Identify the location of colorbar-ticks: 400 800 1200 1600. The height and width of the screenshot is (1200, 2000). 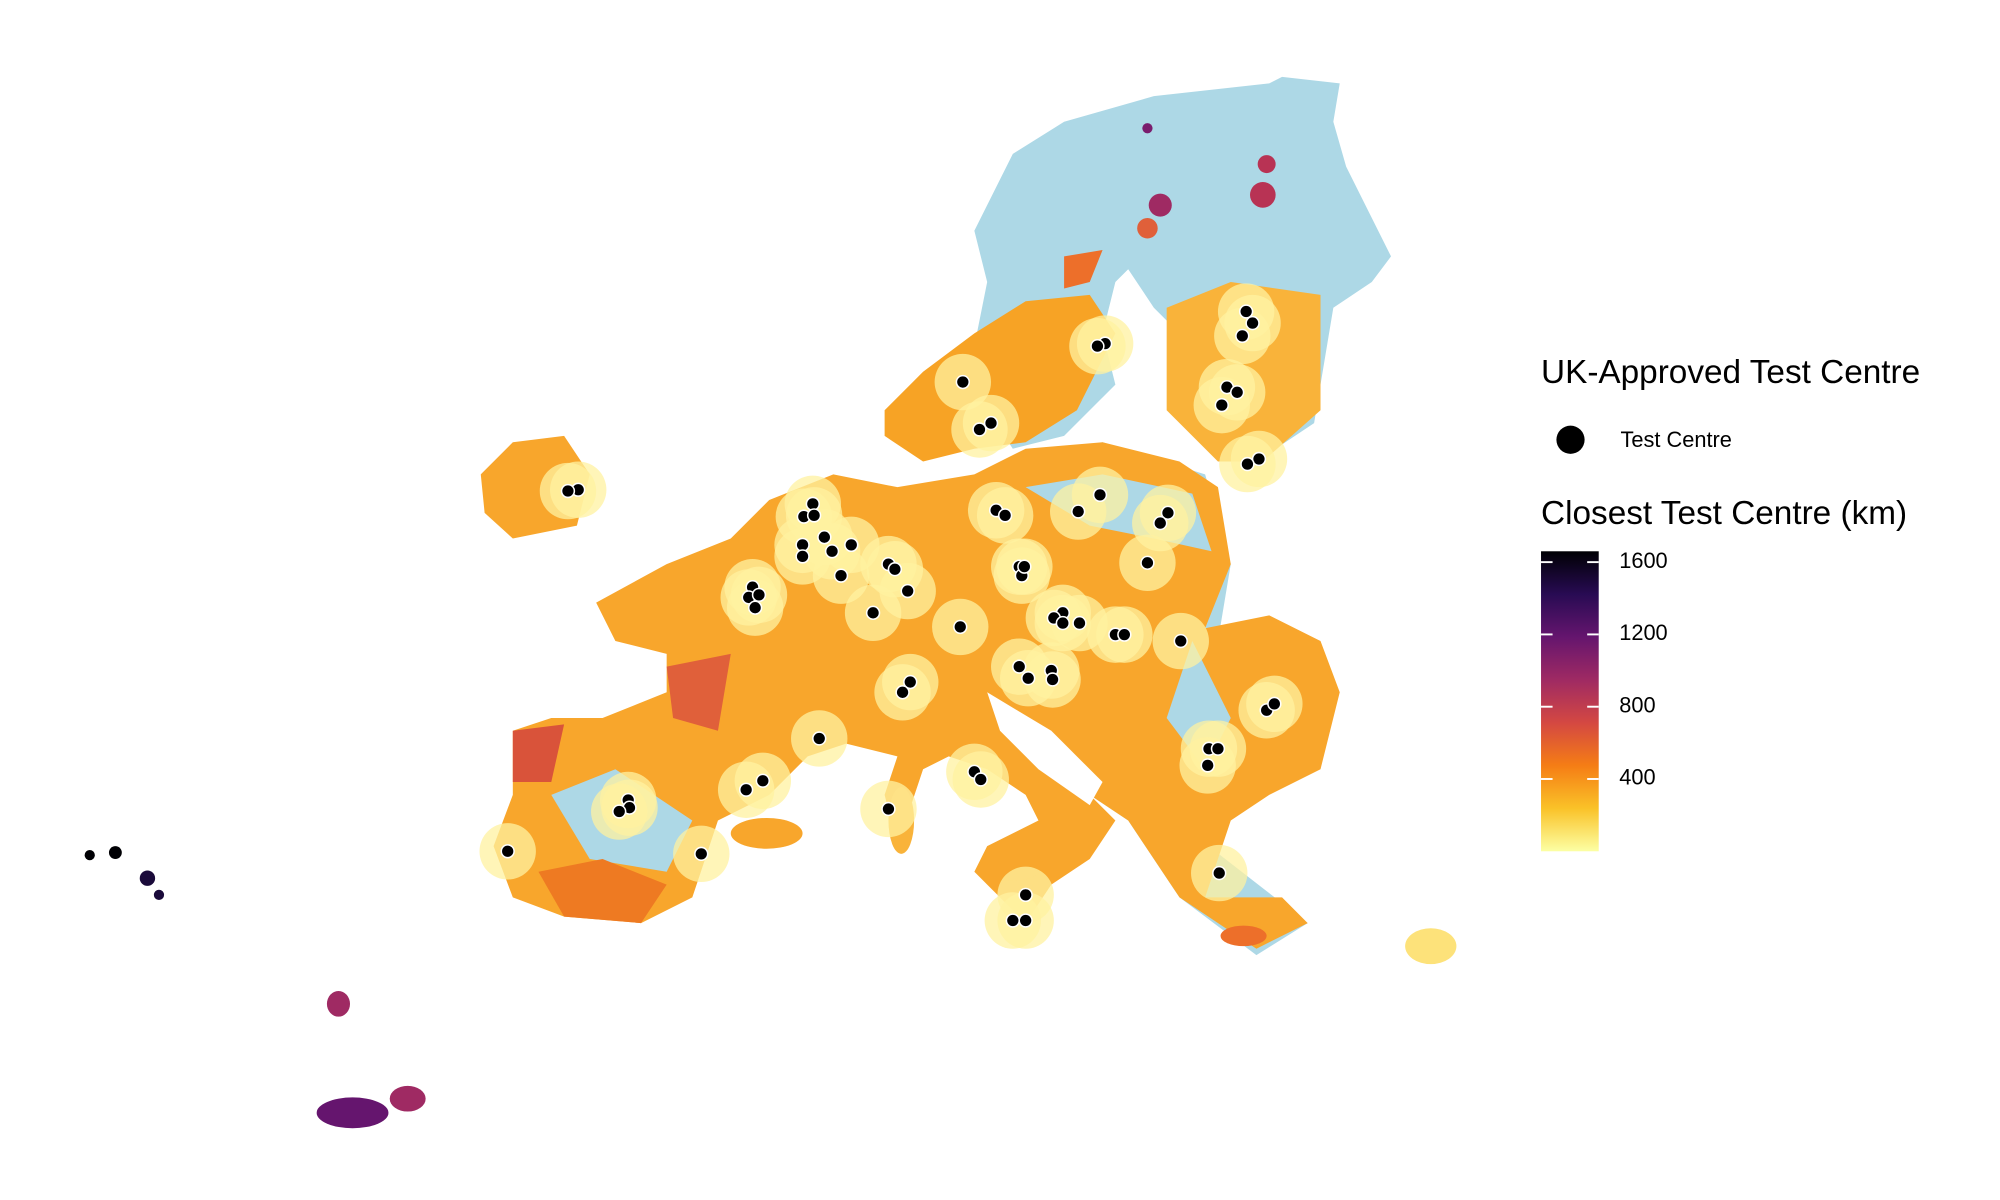
(1604, 669).